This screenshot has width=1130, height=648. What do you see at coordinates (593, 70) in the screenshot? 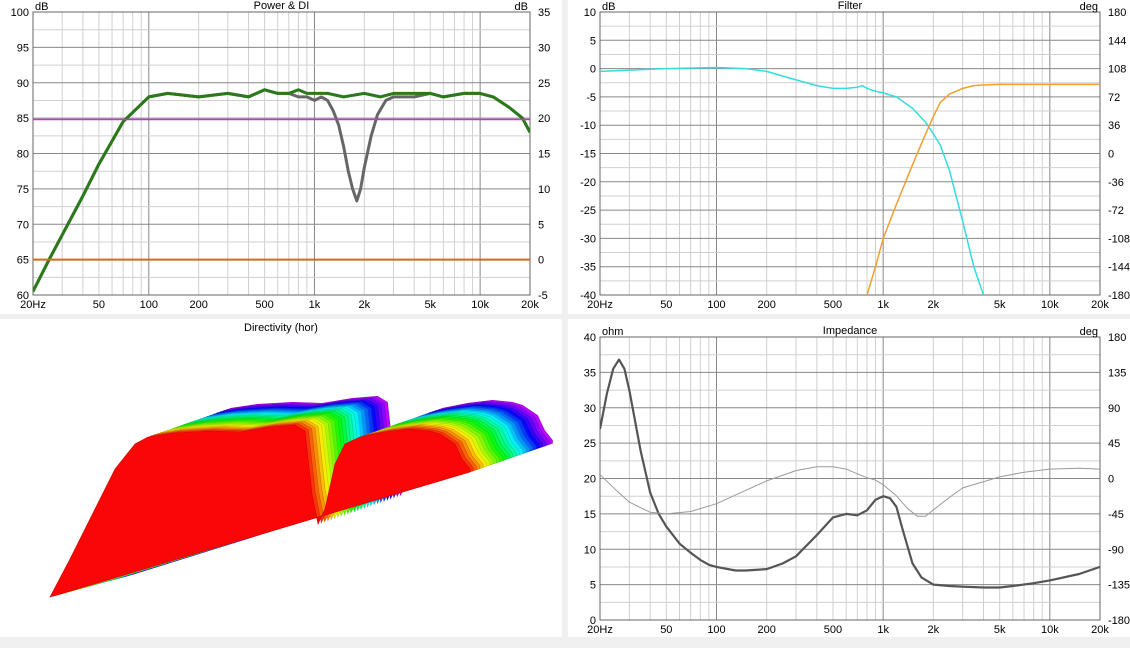
I see `y-tick-label-left: 0` at bounding box center [593, 70].